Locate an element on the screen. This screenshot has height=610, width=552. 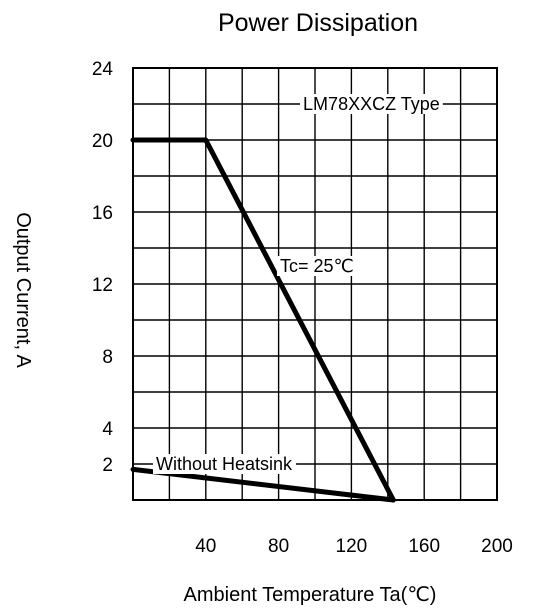
y-tick-label: 16 is located at coordinates (102, 213).